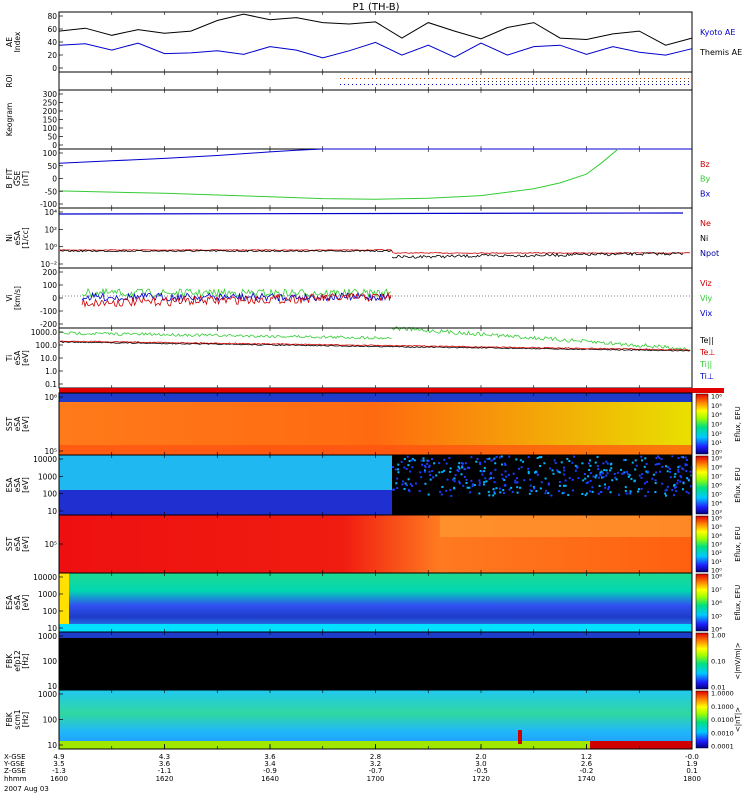 This screenshot has height=800, width=750. Describe the element at coordinates (376, 779) in the screenshot. I see `time-axis-value: 1700` at that location.